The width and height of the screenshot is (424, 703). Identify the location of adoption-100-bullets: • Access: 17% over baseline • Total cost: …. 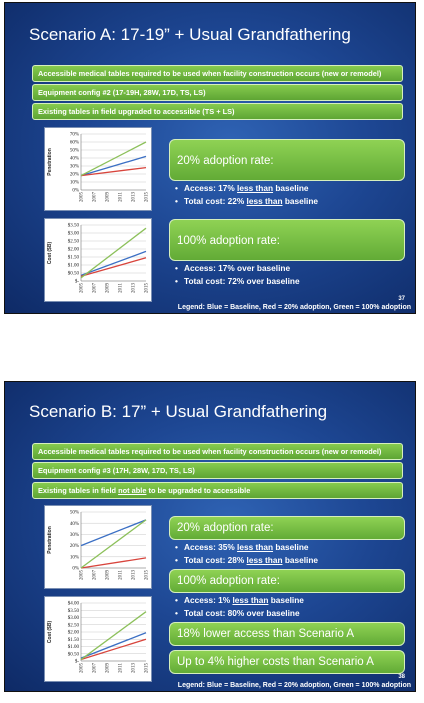
(237, 275).